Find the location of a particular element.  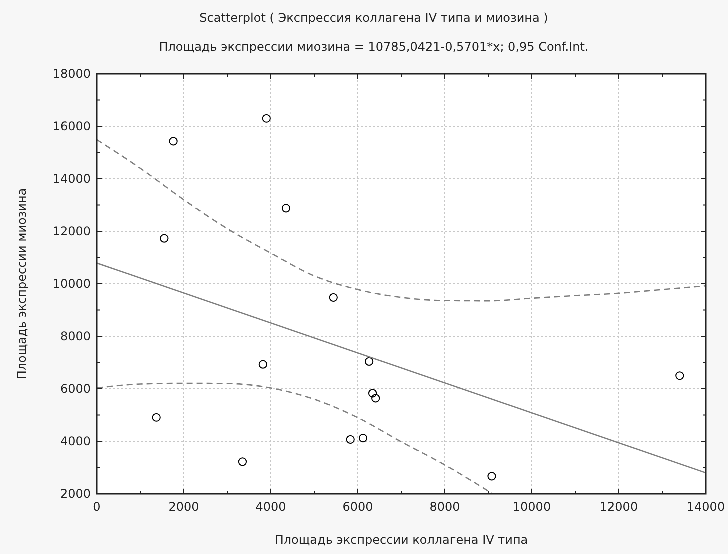

x-axis-title: Площадь экспрессии коллагена IV типа is located at coordinates (401, 540).